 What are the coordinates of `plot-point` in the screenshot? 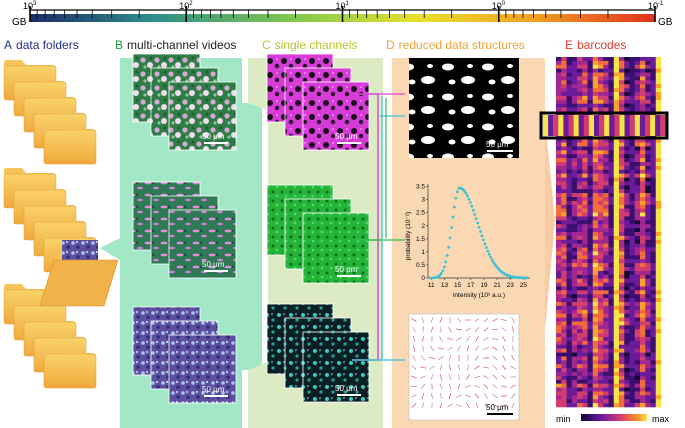 It's located at (493, 262).